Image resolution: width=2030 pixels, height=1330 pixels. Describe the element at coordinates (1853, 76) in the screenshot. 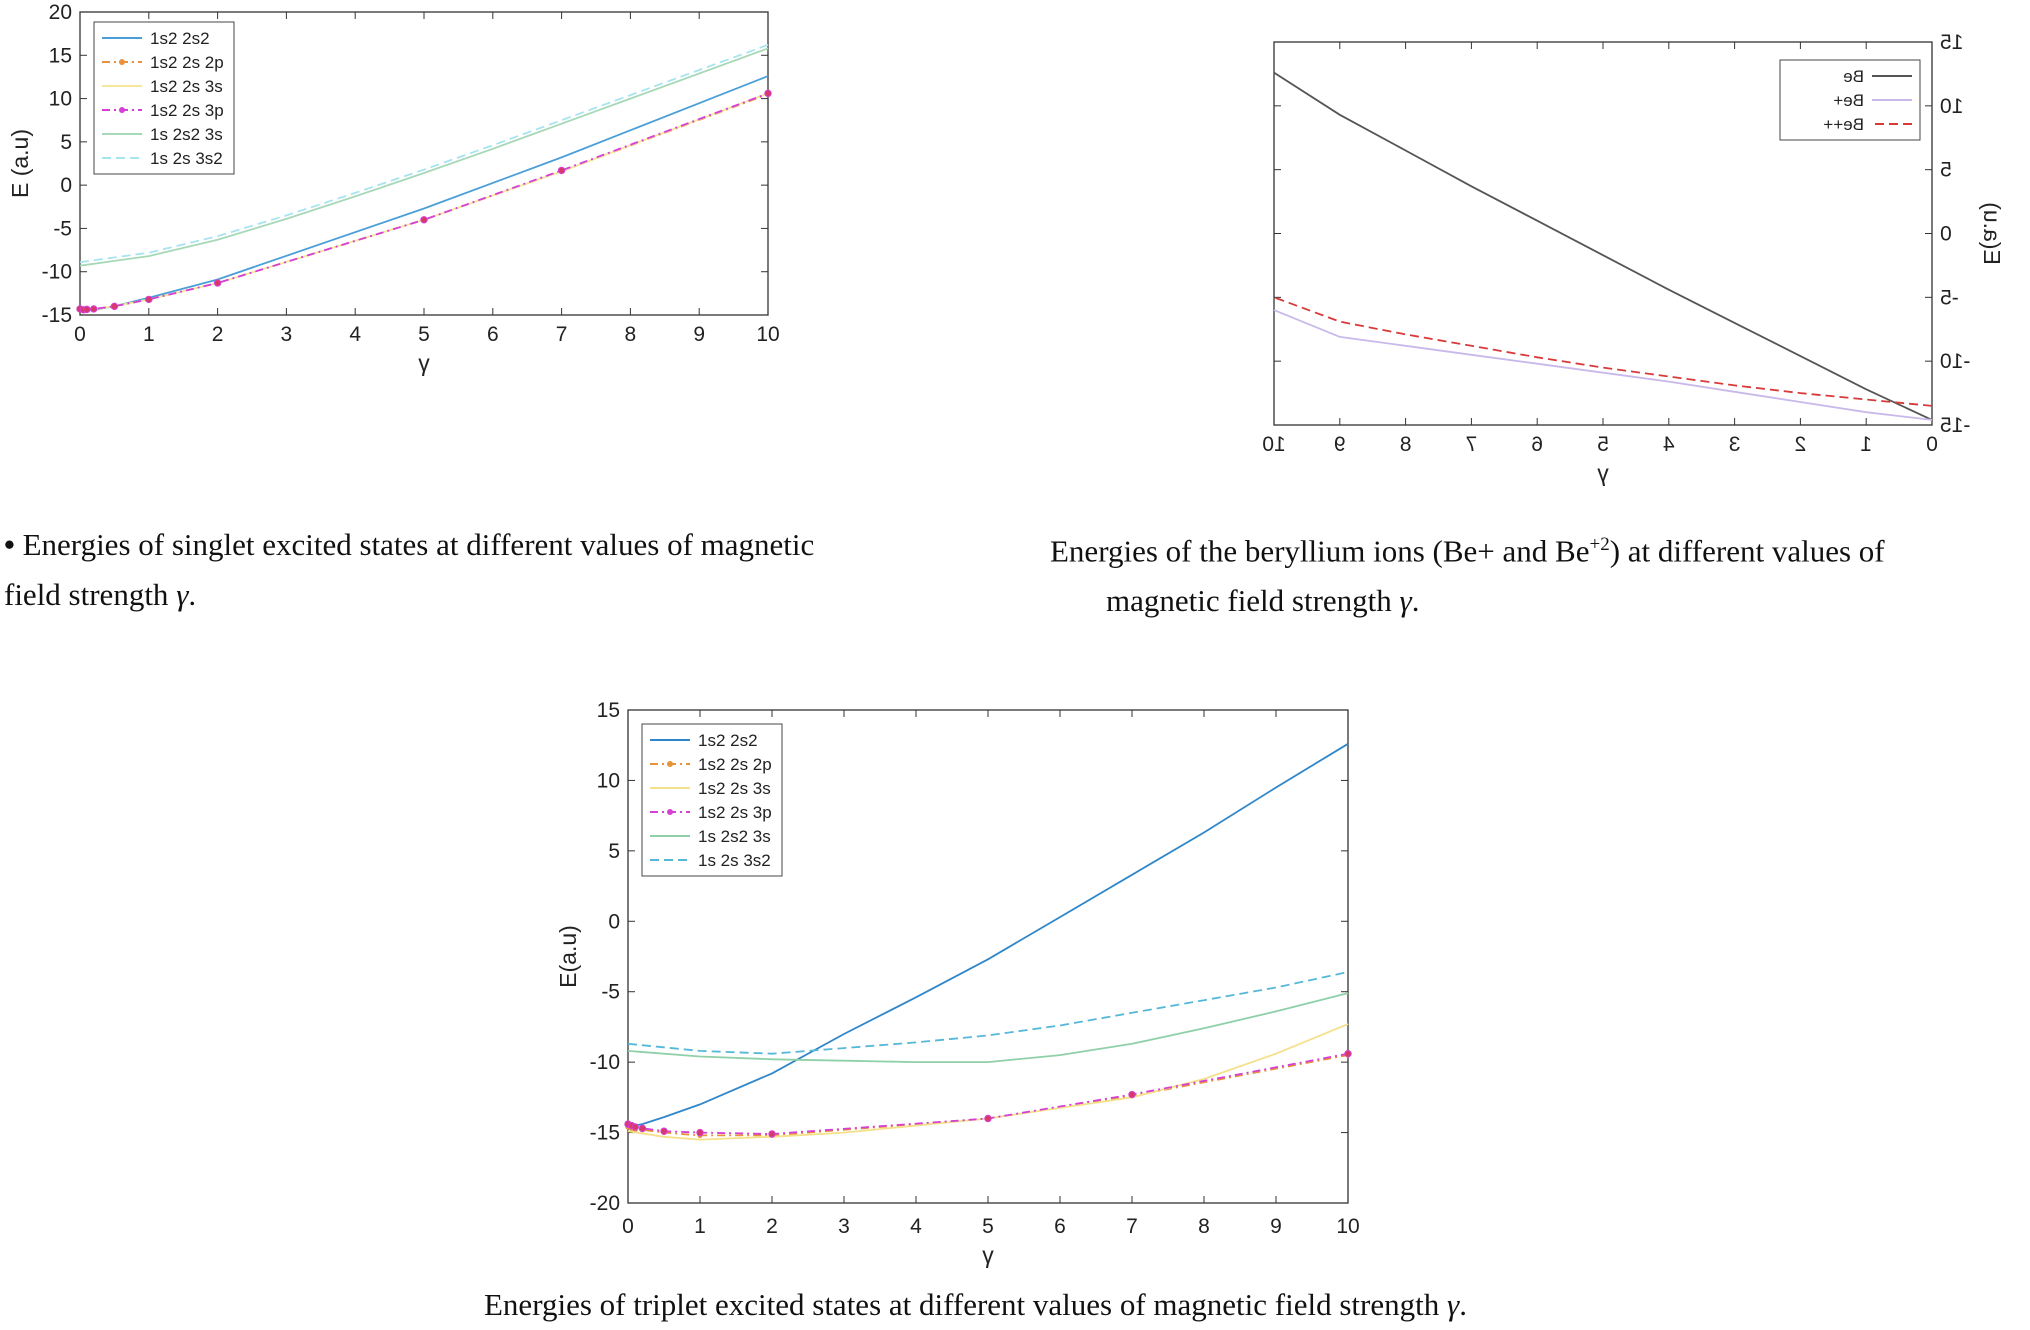

I see `legend-label: Be` at that location.